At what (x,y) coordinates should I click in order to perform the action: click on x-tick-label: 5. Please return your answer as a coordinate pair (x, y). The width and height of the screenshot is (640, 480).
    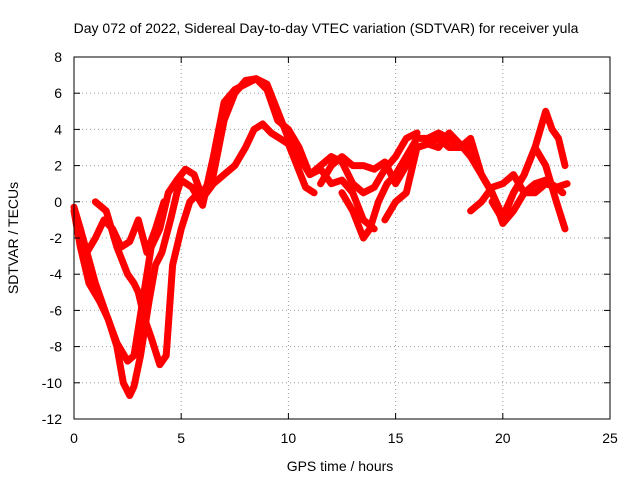
    Looking at the image, I should click on (181, 438).